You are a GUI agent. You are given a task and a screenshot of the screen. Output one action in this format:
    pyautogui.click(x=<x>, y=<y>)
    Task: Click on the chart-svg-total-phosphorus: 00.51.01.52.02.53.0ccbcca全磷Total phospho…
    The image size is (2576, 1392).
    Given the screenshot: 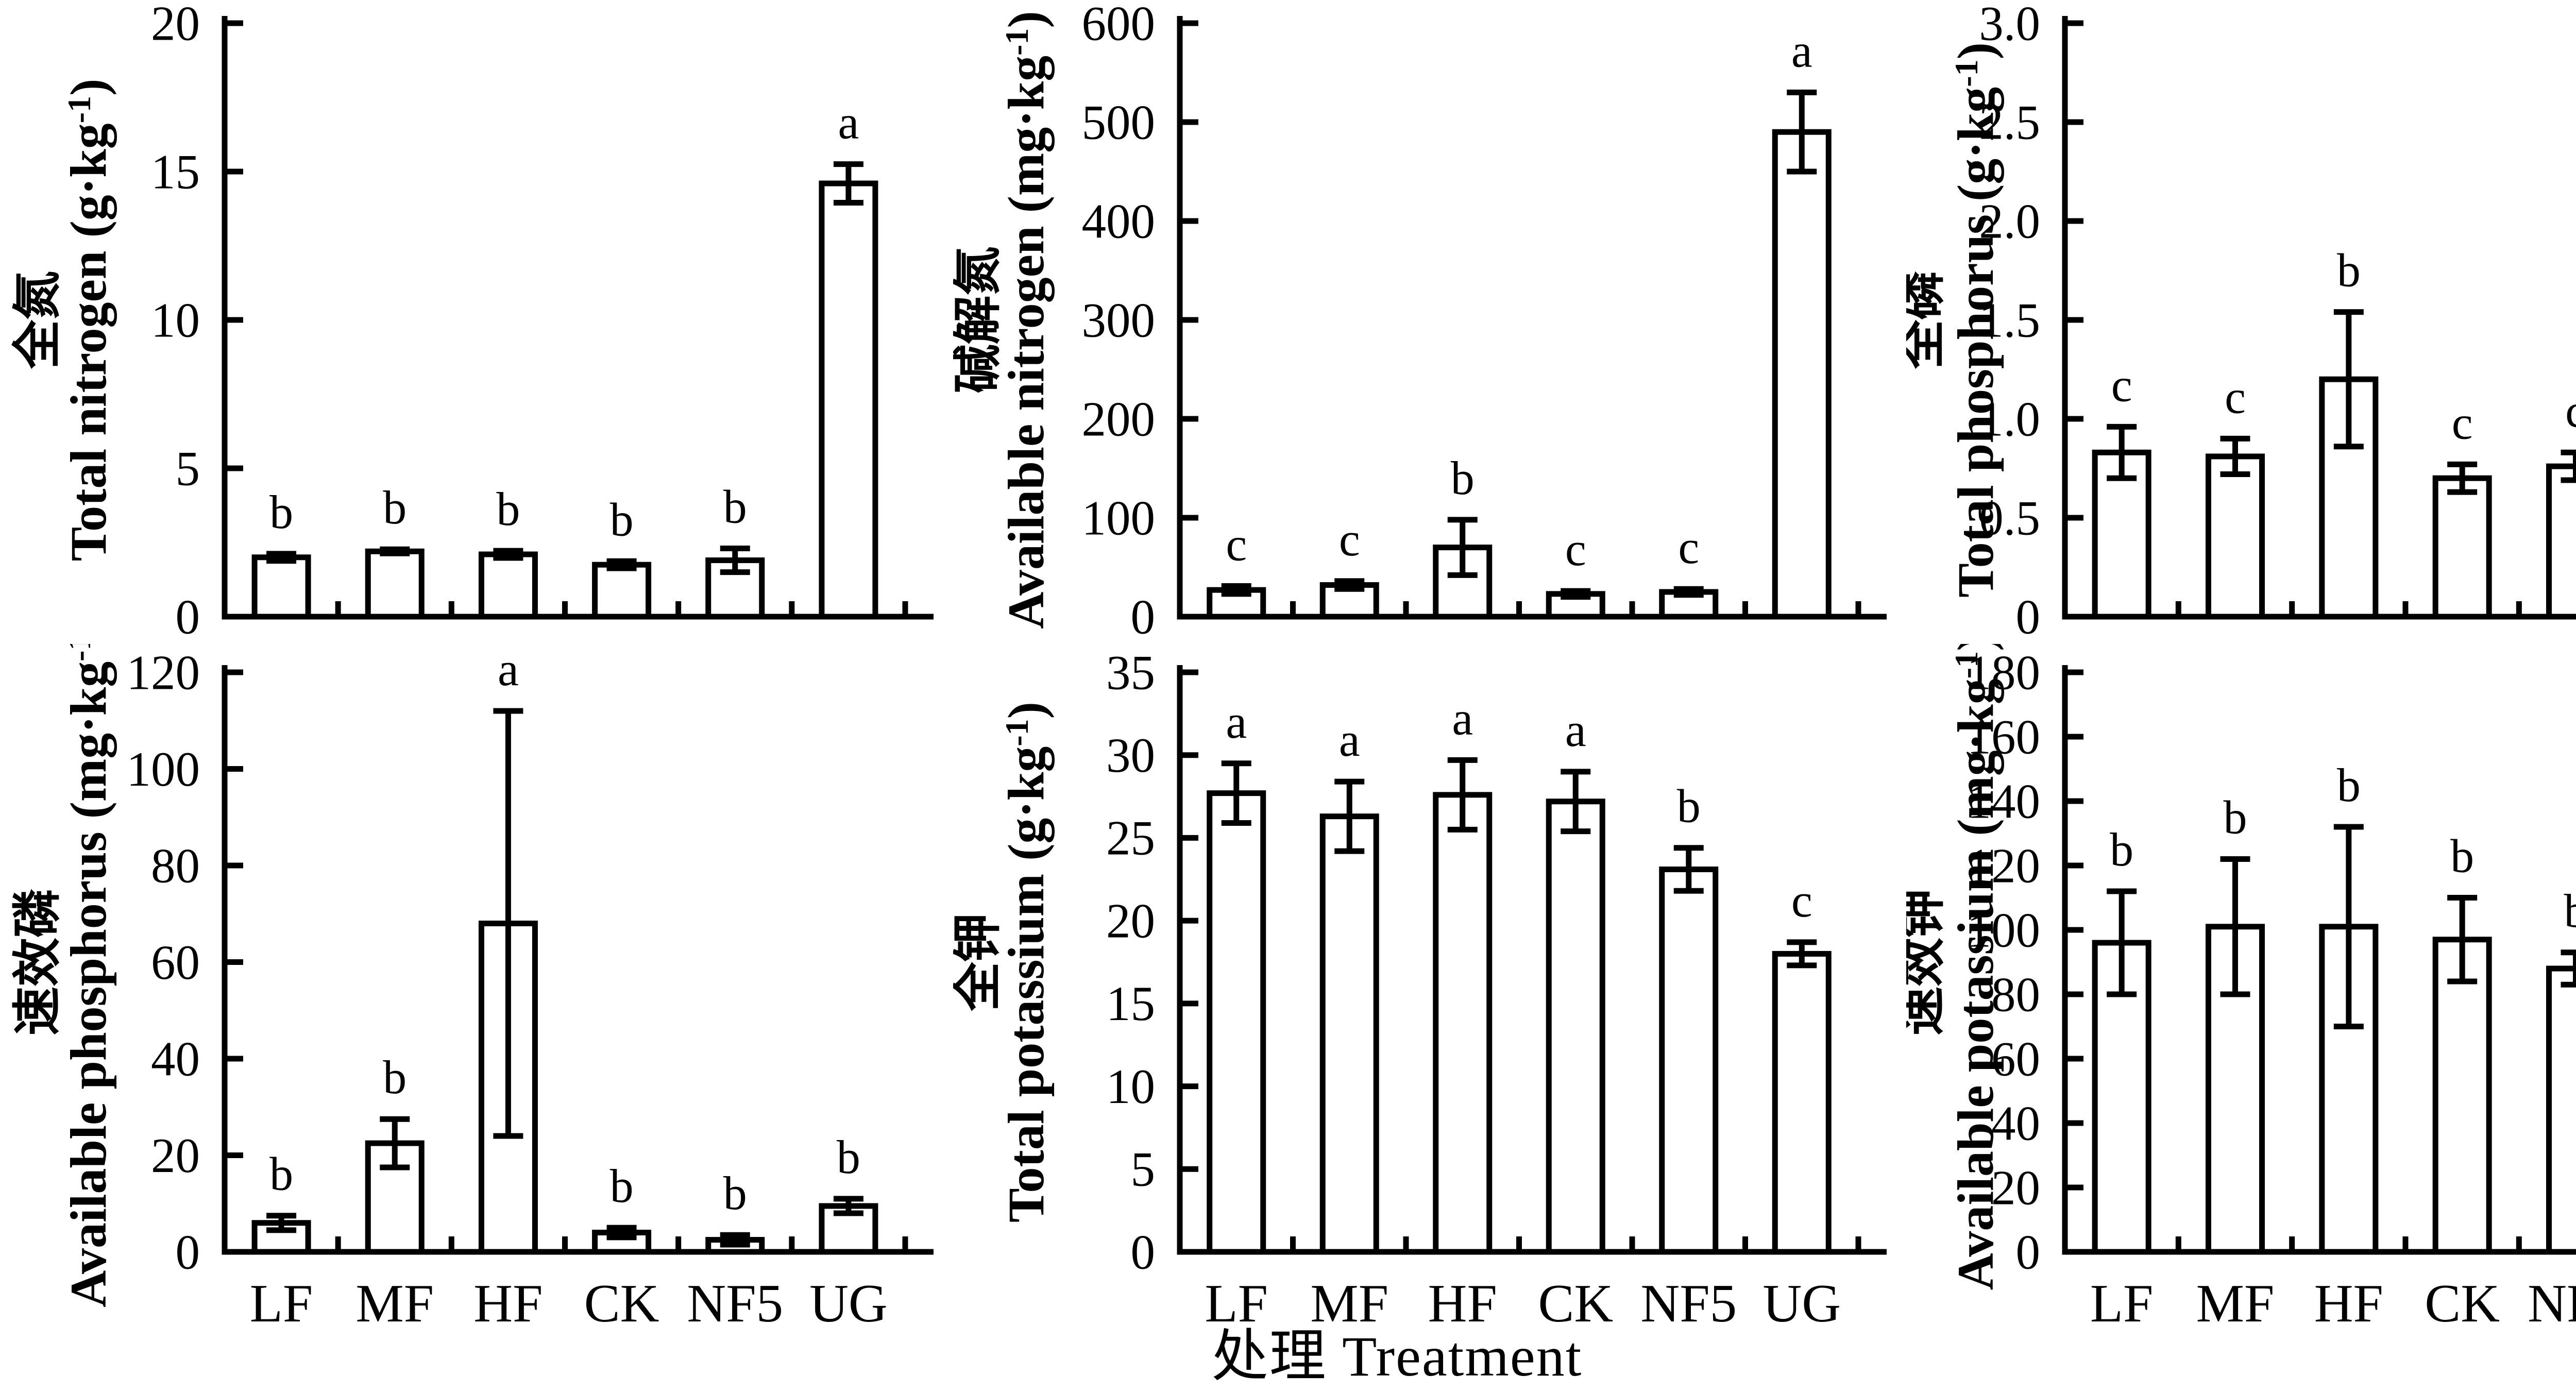 What is the action you would take?
    pyautogui.click(x=2241, y=322)
    